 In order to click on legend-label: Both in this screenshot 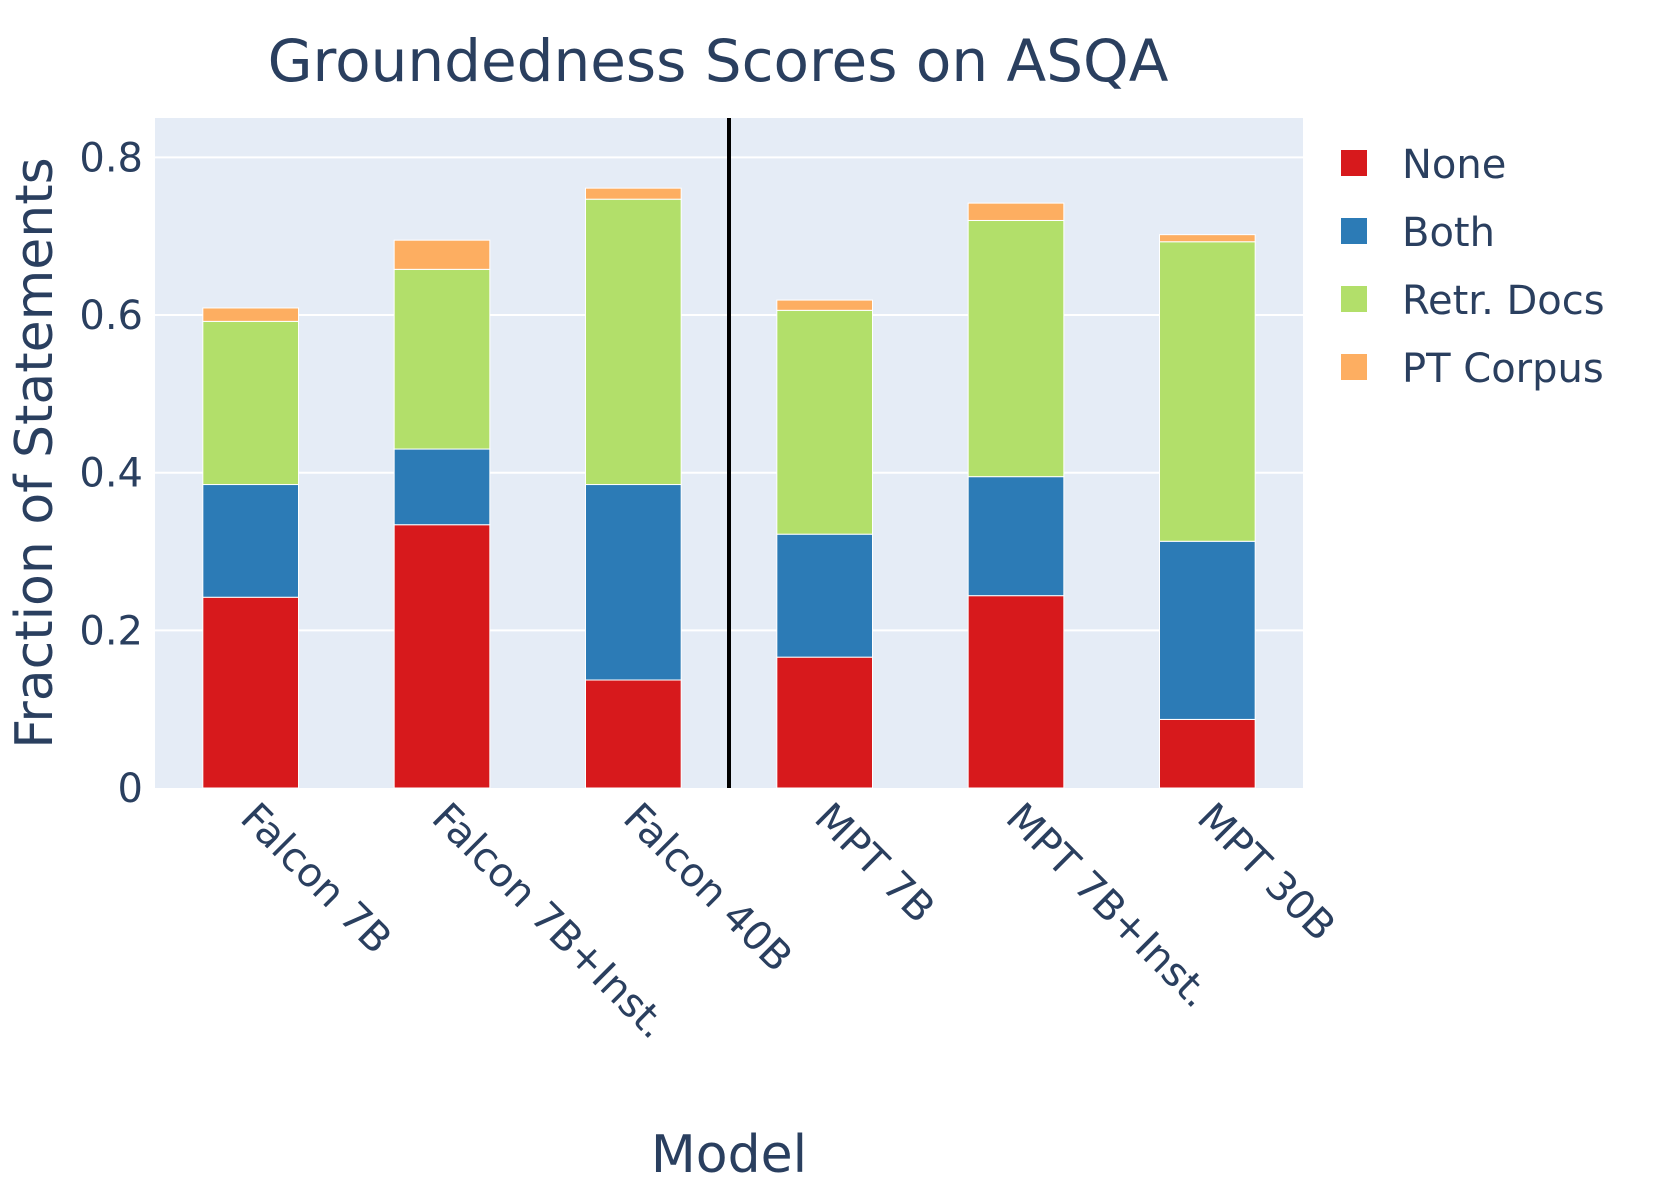, I will do `click(1448, 233)`.